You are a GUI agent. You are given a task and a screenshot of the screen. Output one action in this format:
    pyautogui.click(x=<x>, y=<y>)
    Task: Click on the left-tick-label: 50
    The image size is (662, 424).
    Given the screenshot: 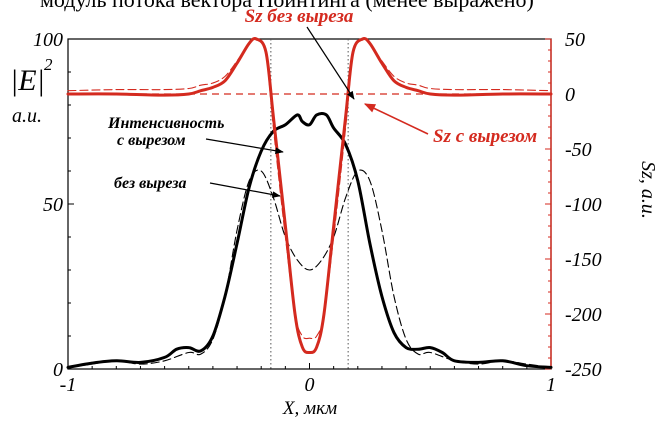 What is the action you would take?
    pyautogui.click(x=53, y=205)
    